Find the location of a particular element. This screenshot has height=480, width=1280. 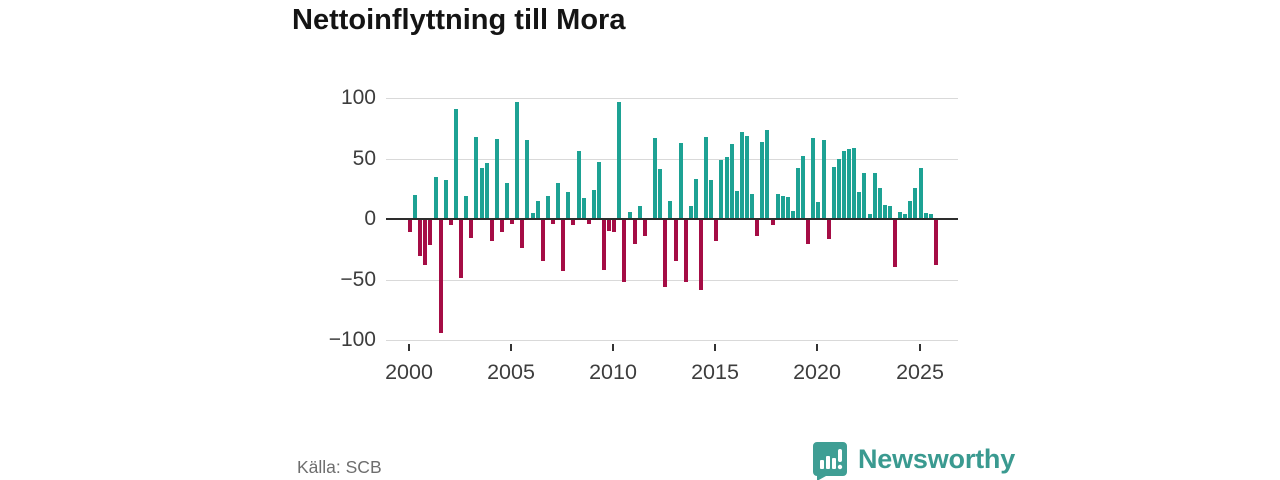

bar-2013-q4 is located at coordinates (690, 212).